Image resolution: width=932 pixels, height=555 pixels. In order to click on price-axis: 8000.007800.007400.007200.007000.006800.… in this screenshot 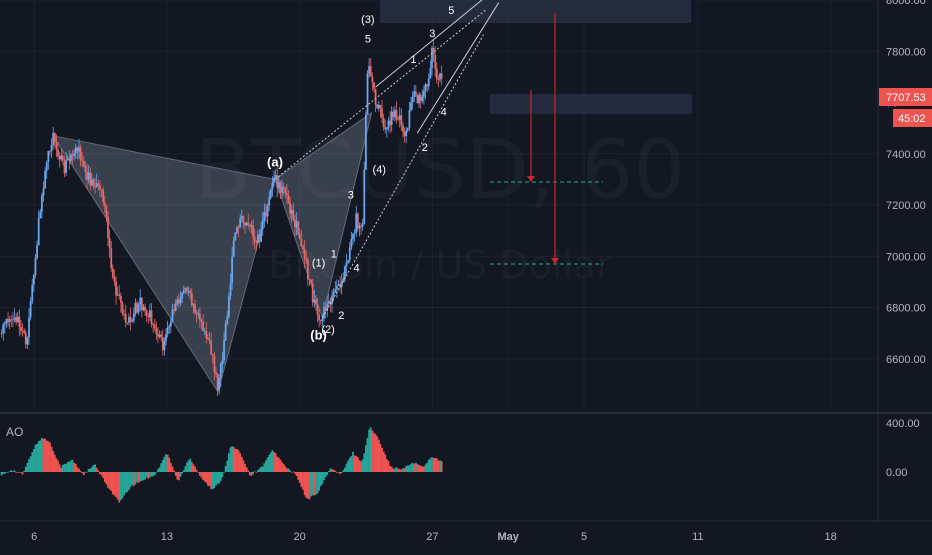, I will do `click(905, 239)`.